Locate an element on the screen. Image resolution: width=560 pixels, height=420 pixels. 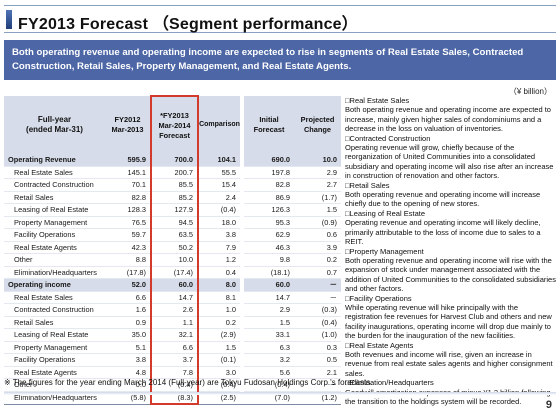
cell-projected: 0.5 is located at coordinates (317, 360).